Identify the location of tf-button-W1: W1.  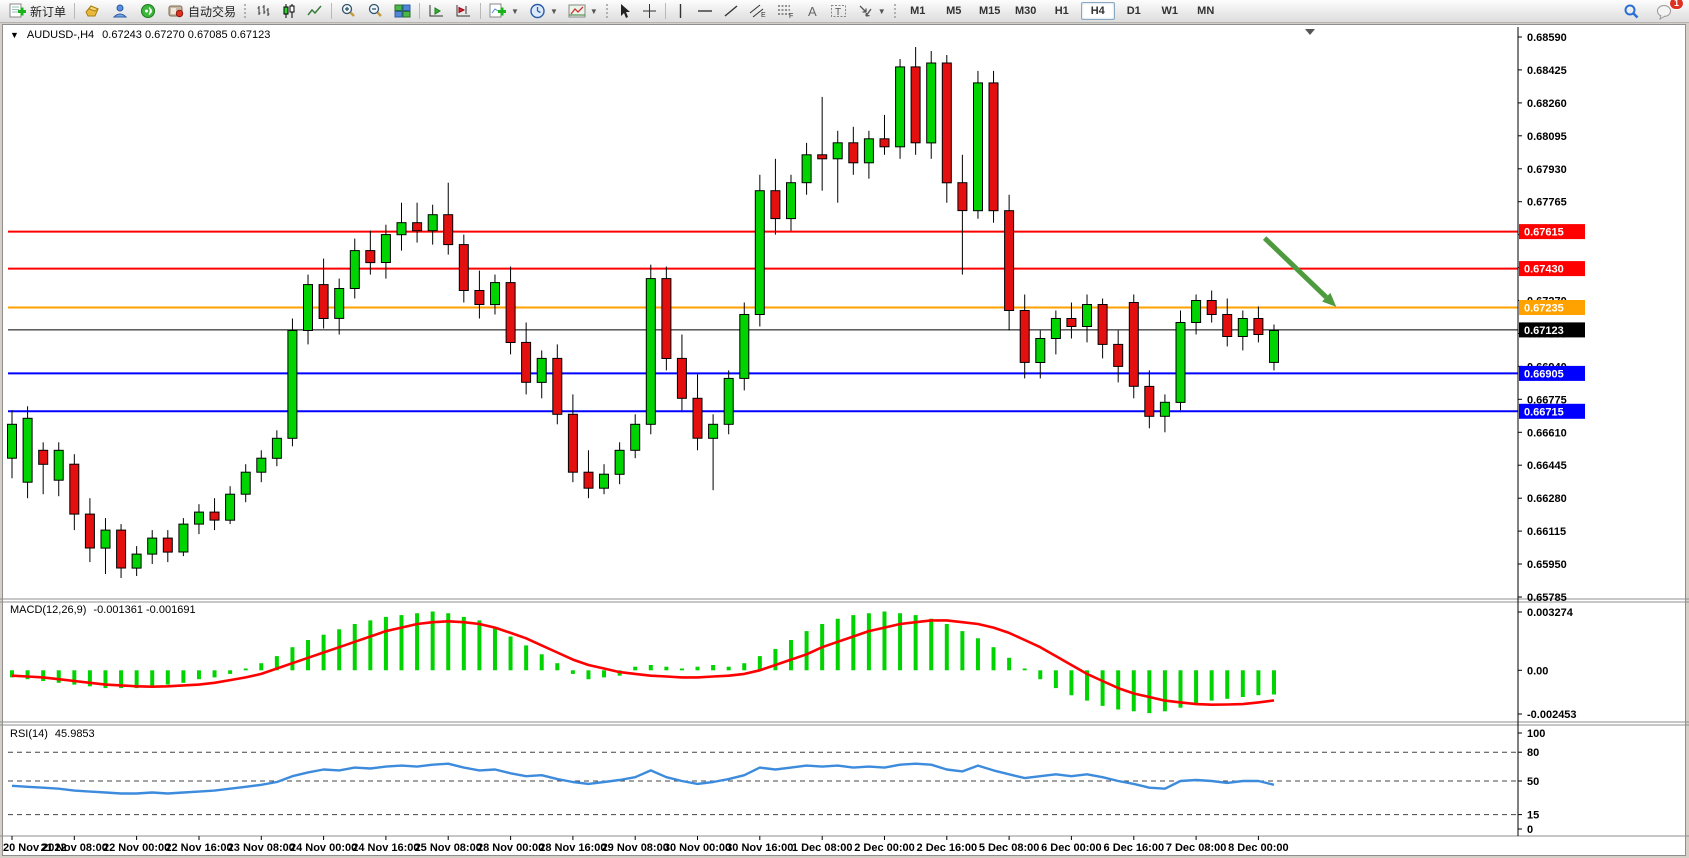
(1169, 11).